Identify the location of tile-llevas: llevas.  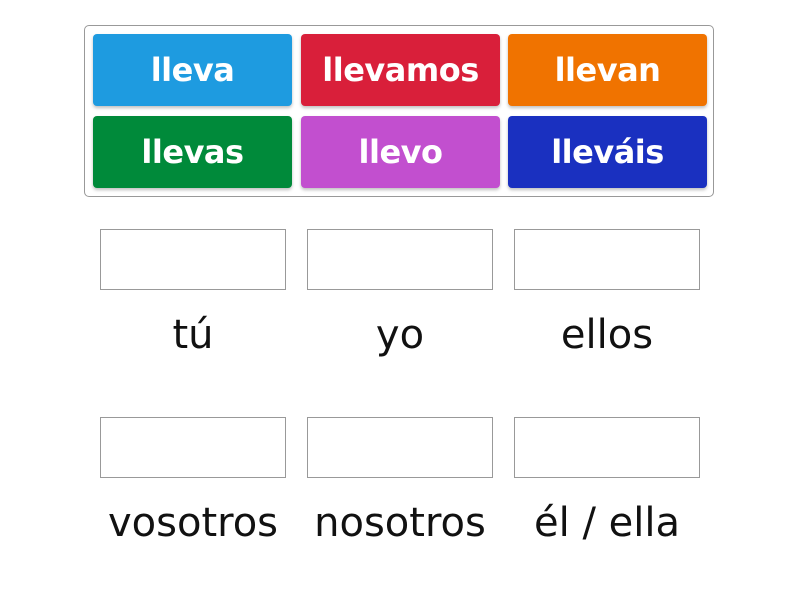
(192, 152).